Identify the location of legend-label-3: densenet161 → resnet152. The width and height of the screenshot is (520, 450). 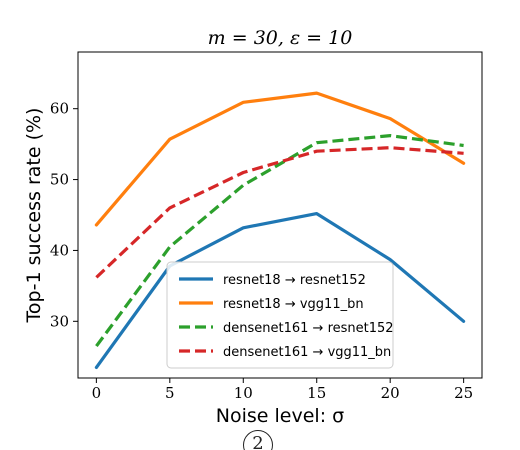
(308, 328).